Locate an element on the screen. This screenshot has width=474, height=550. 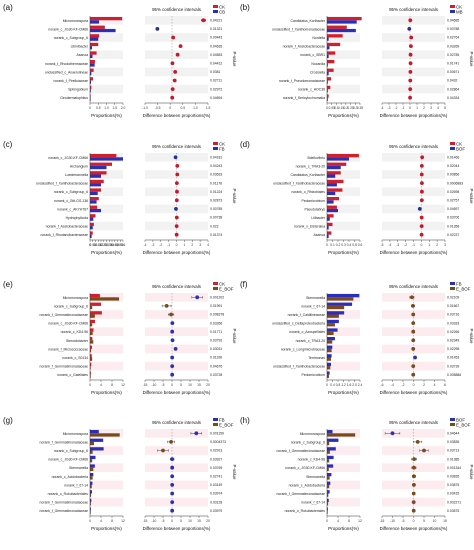
x-tick-label: 0.5 is located at coordinates (98, 108).